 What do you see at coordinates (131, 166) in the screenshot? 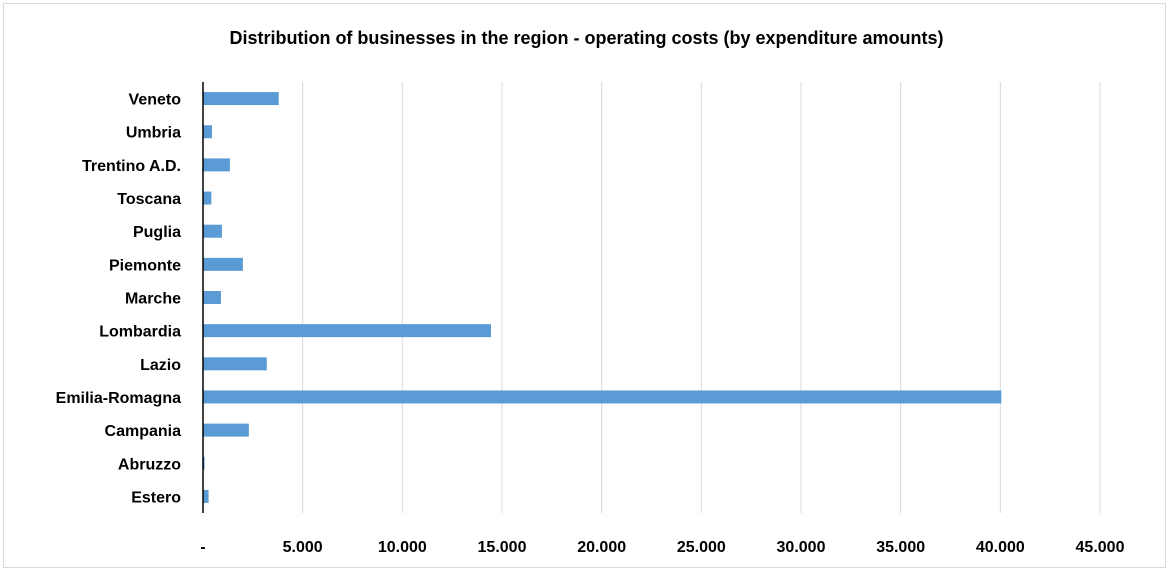
I see `category-label: Trentino A.D.` at bounding box center [131, 166].